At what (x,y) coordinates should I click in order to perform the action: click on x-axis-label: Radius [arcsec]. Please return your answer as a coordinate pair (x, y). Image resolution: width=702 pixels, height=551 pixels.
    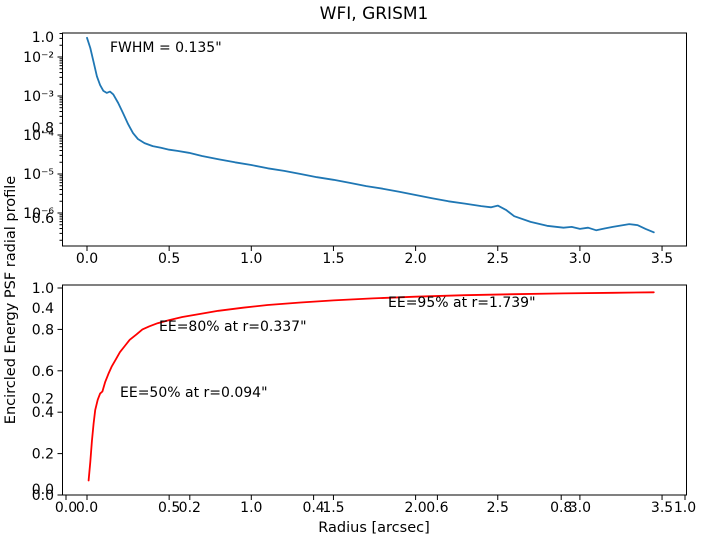
    Looking at the image, I should click on (374, 528).